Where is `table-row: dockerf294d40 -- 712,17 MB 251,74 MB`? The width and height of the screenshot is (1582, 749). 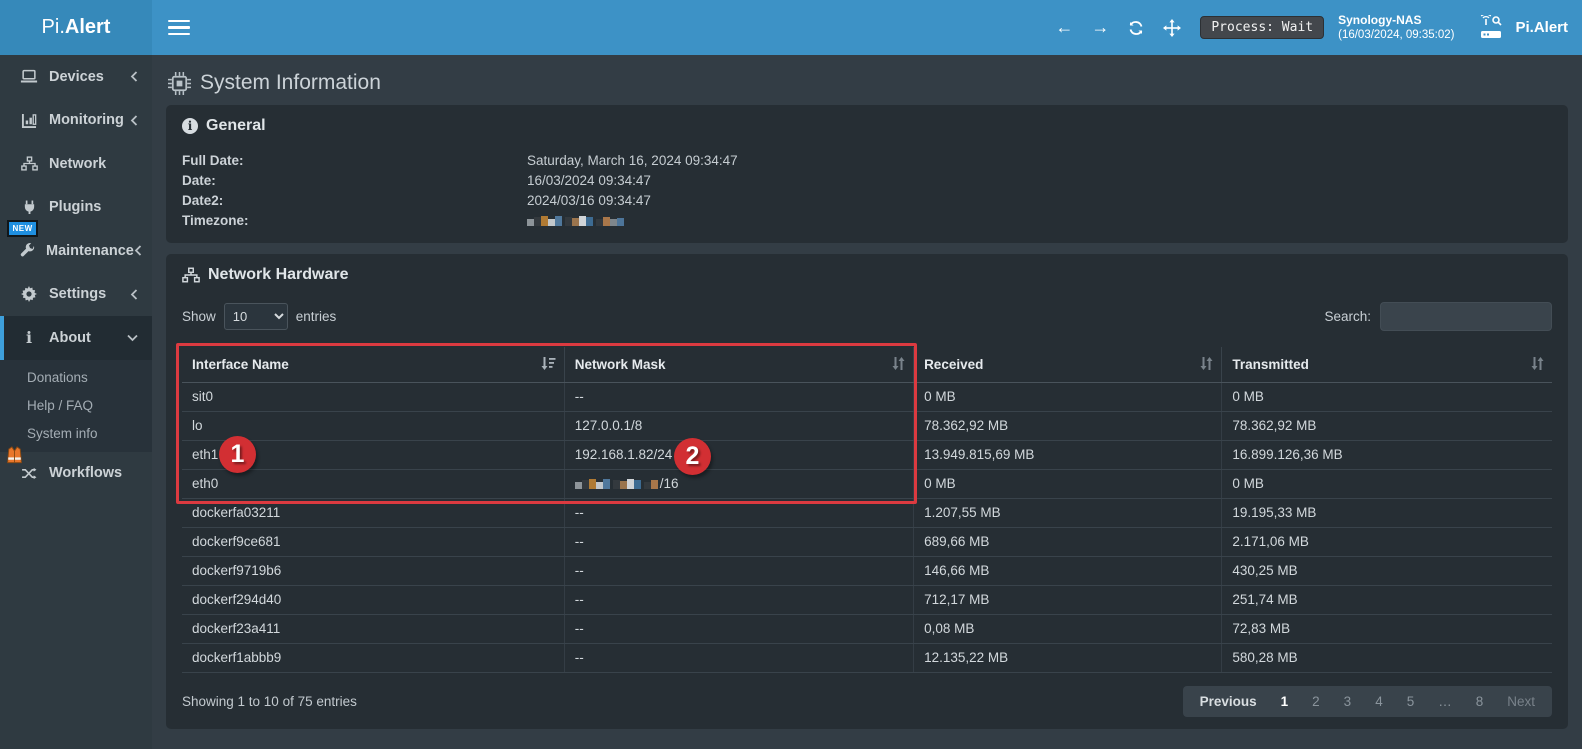
table-row: dockerf294d40 -- 712,17 MB 251,74 MB is located at coordinates (867, 600).